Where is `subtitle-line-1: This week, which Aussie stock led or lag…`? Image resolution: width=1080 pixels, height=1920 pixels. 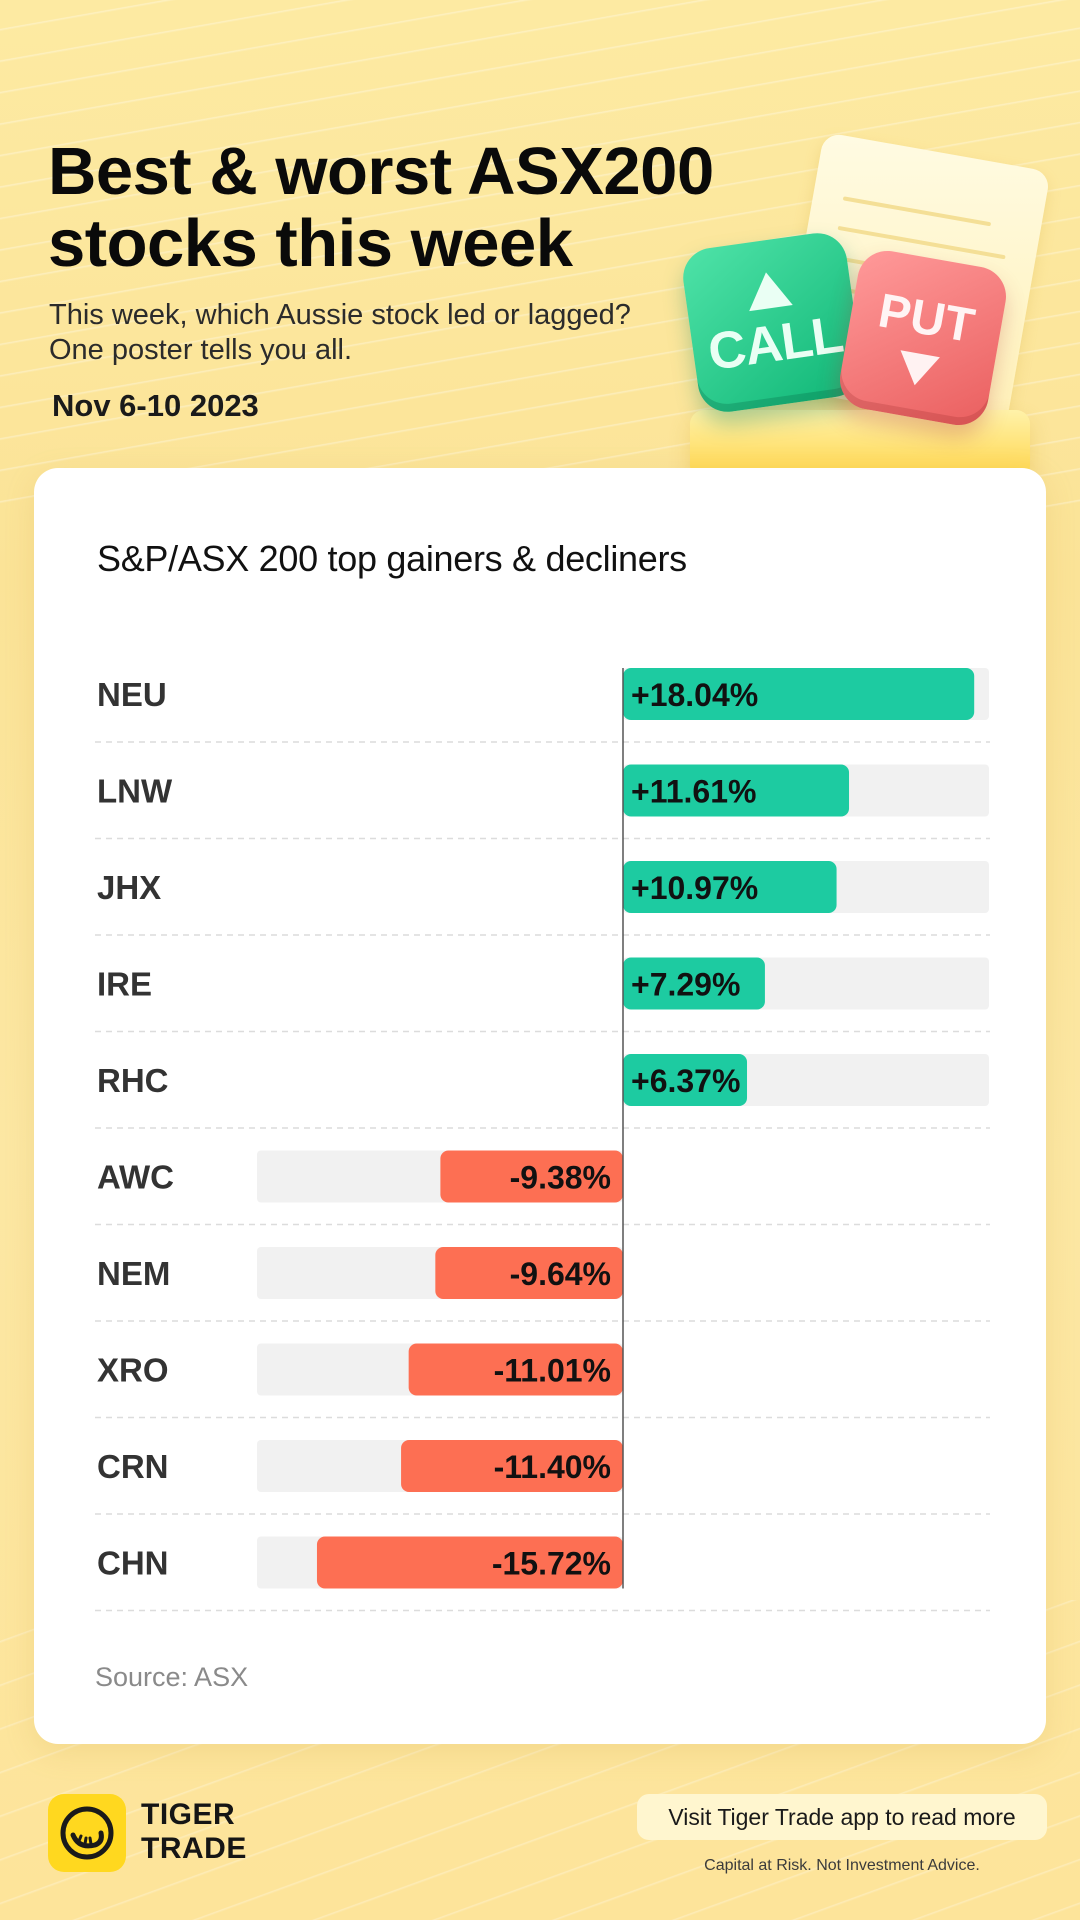 subtitle-line-1: This week, which Aussie stock led or lag… is located at coordinates (340, 315).